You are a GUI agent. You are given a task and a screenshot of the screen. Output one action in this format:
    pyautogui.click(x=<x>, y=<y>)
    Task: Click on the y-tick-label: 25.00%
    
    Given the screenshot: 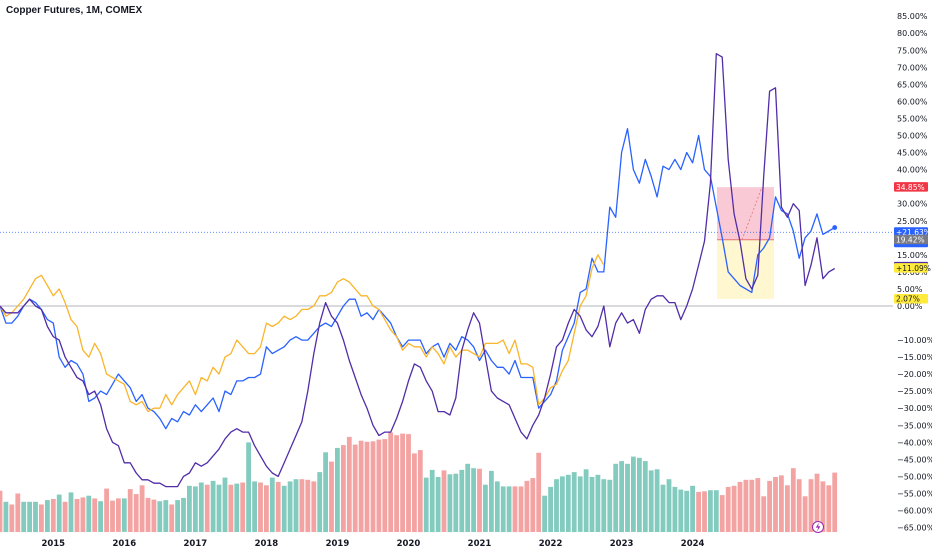 What is the action you would take?
    pyautogui.click(x=912, y=221)
    